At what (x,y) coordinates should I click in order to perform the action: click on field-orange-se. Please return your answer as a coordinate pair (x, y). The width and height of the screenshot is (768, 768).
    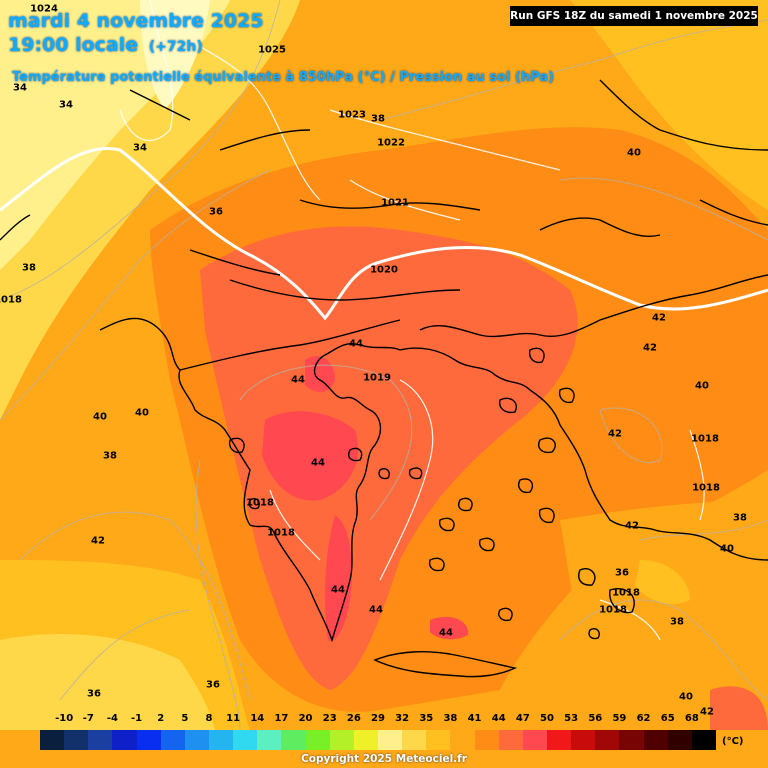
    Looking at the image, I should click on (664, 615).